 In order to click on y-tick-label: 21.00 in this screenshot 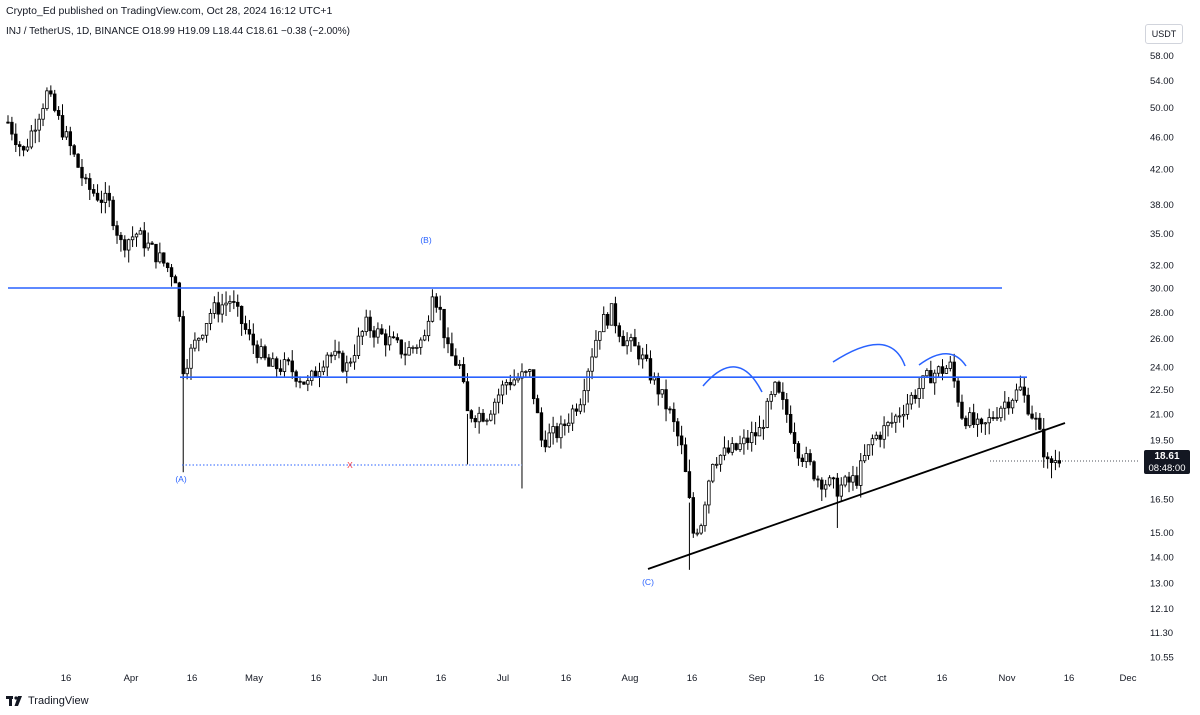, I will do `click(1162, 414)`.